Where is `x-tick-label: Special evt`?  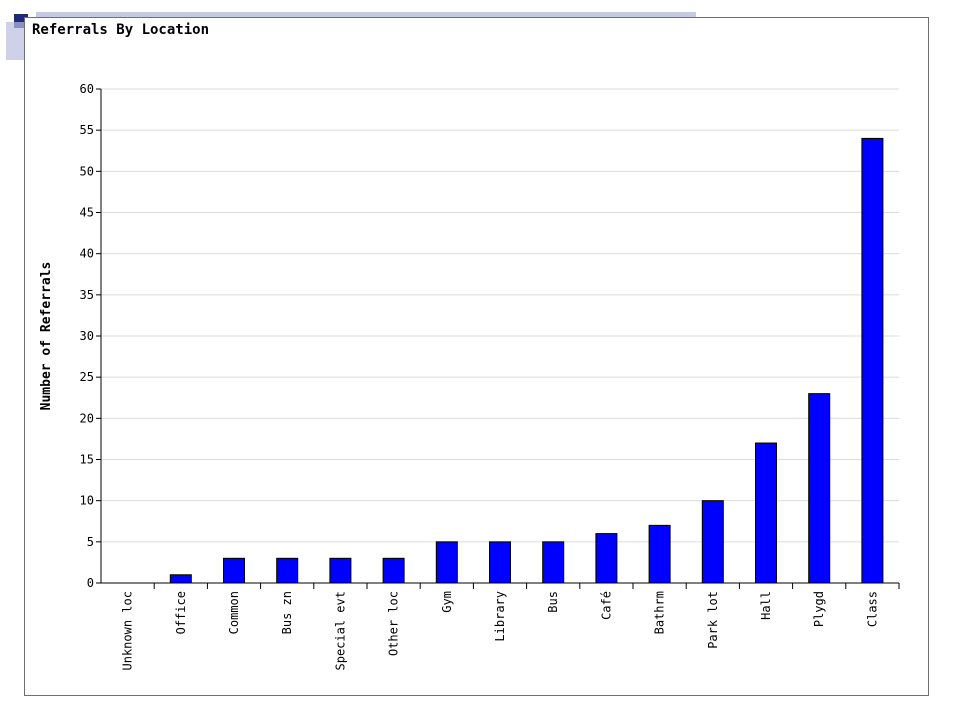 x-tick-label: Special evt is located at coordinates (340, 630).